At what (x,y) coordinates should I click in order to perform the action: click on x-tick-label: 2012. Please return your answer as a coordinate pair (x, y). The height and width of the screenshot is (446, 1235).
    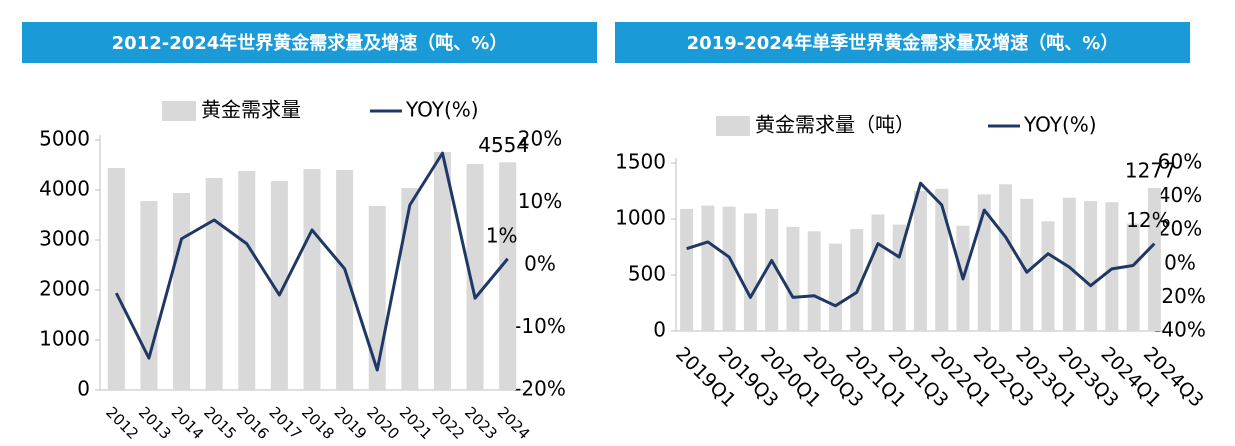
    Looking at the image, I should click on (122, 423).